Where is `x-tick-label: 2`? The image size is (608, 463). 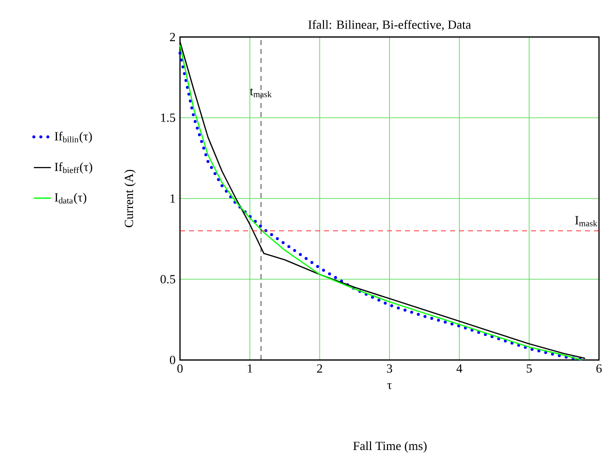
x-tick-label: 2 is located at coordinates (319, 368).